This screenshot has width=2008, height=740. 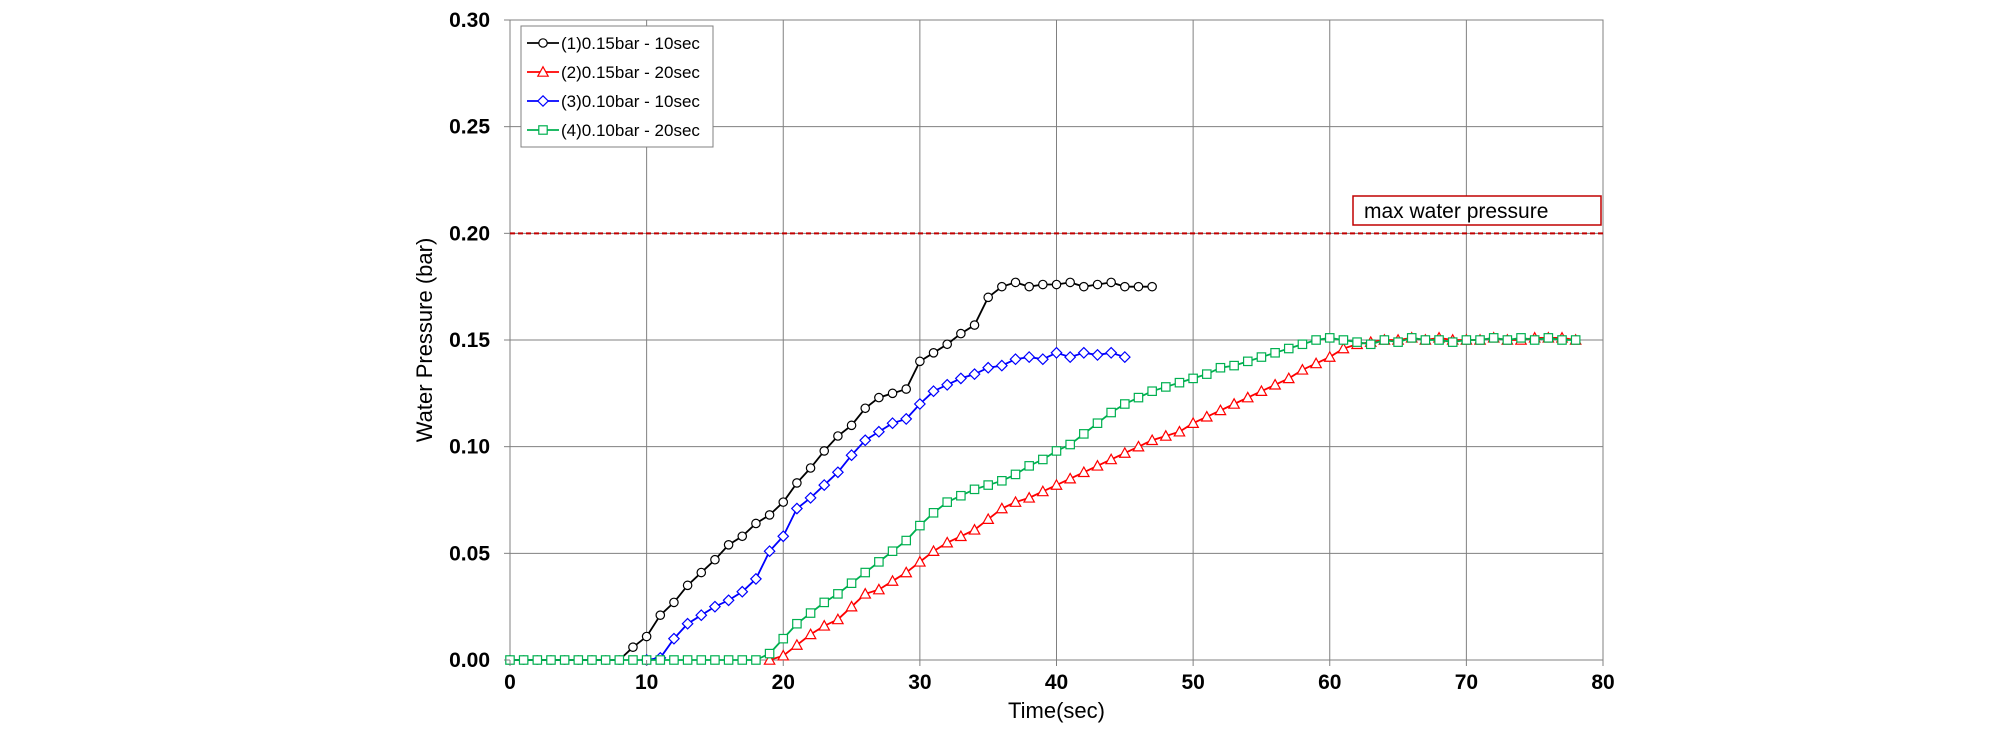 I want to click on annotation: max water pressure, so click(x=1477, y=210).